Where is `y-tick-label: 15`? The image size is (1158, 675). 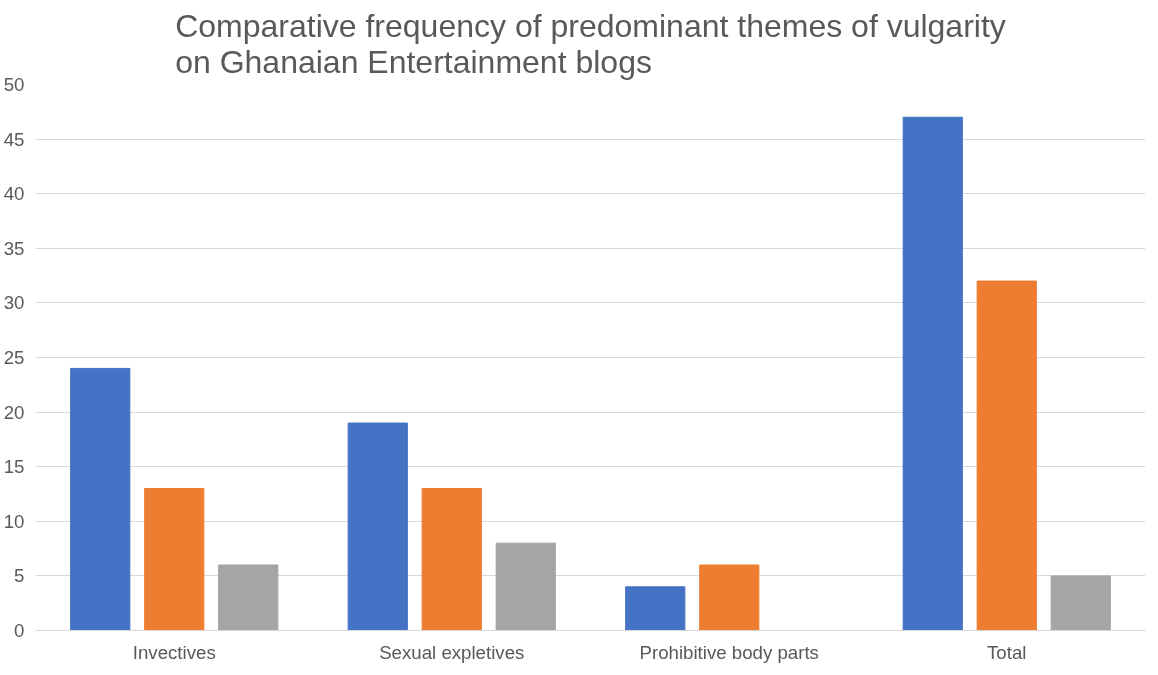
y-tick-label: 15 is located at coordinates (14, 467).